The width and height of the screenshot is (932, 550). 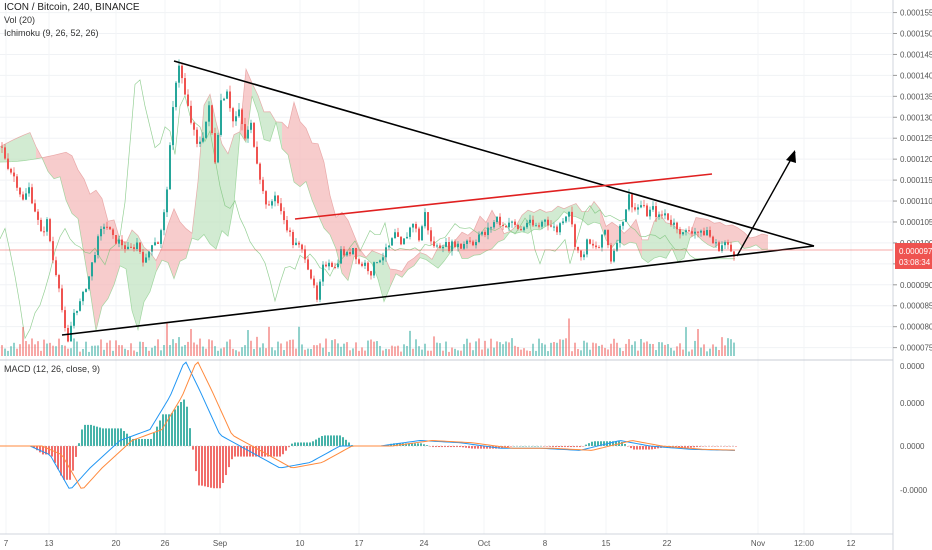 I want to click on macd-legend: MACD (12, 26, close, 9), so click(x=52, y=369).